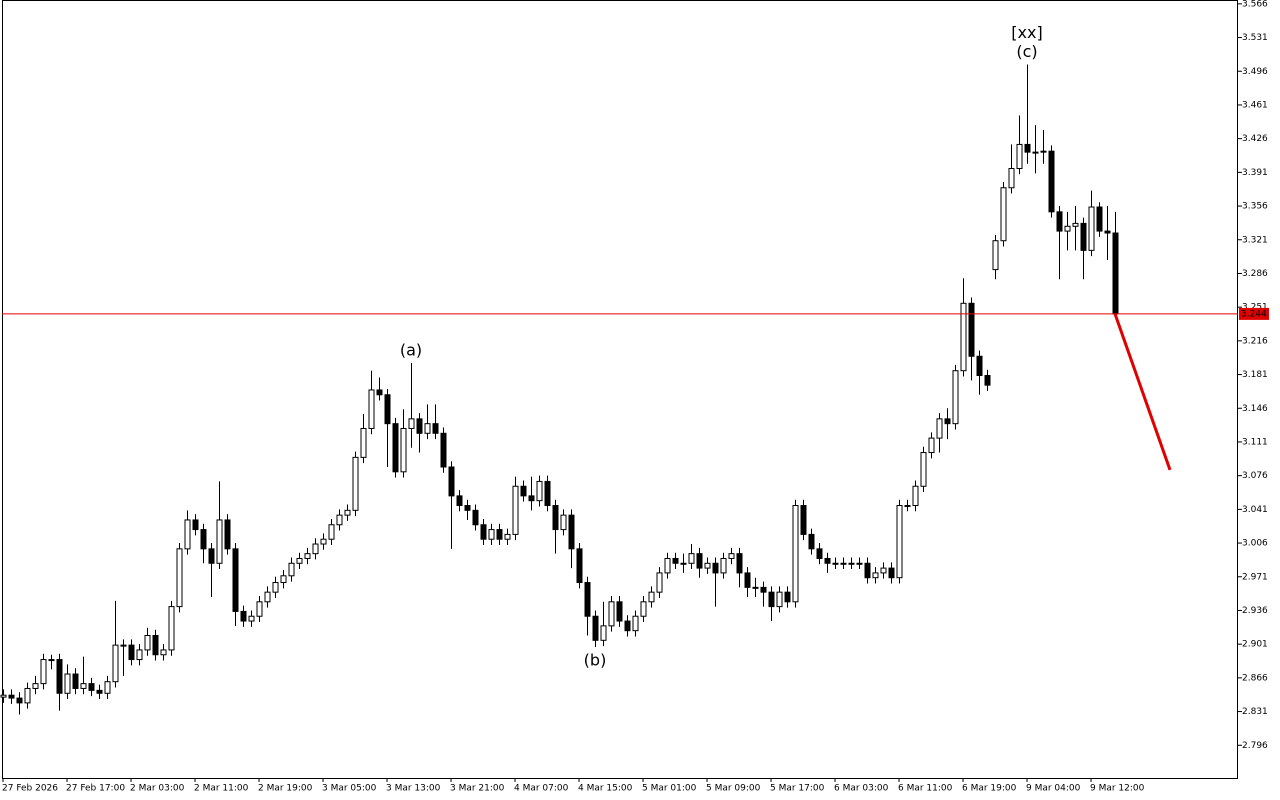 The height and width of the screenshot is (800, 1280). Describe the element at coordinates (605, 789) in the screenshot. I see `x-tick-label: 4 Mar 15:00` at that location.